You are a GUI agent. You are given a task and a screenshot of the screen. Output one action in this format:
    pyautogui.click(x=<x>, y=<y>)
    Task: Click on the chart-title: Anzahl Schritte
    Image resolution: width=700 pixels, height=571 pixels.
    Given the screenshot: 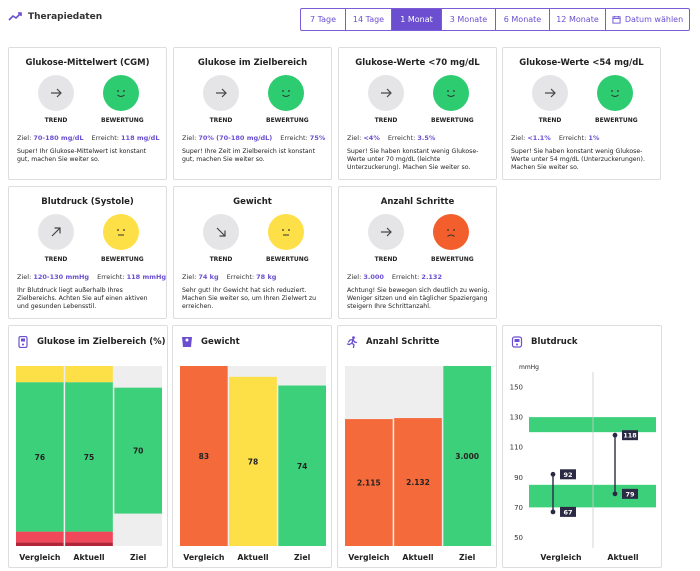 What is the action you would take?
    pyautogui.click(x=403, y=342)
    